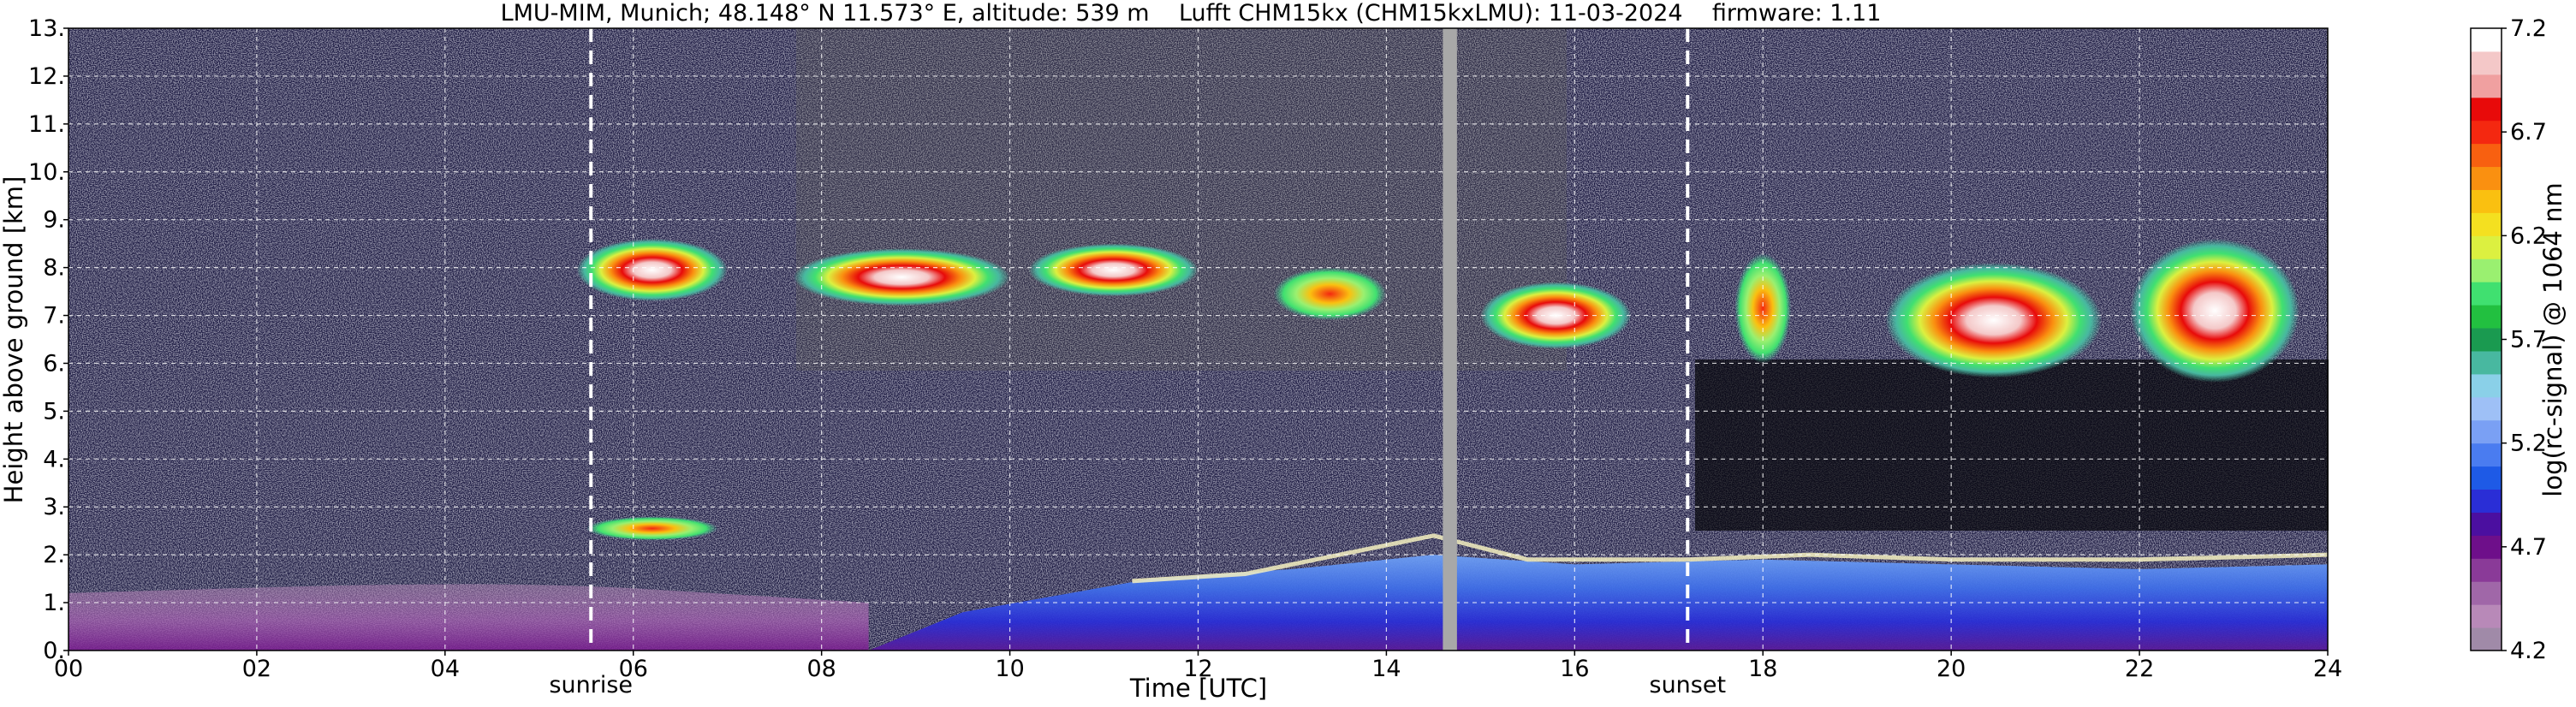 This screenshot has height=707, width=2576. I want to click on x-tick-label: 20, so click(1951, 669).